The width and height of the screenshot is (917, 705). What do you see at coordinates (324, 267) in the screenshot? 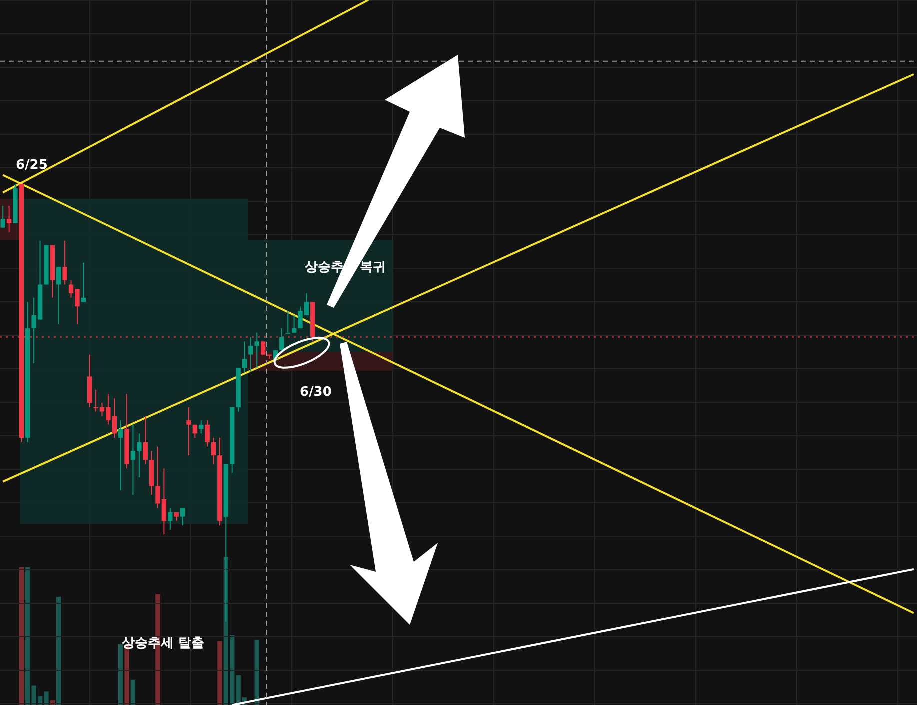
I see `annotation: 상승추` at bounding box center [324, 267].